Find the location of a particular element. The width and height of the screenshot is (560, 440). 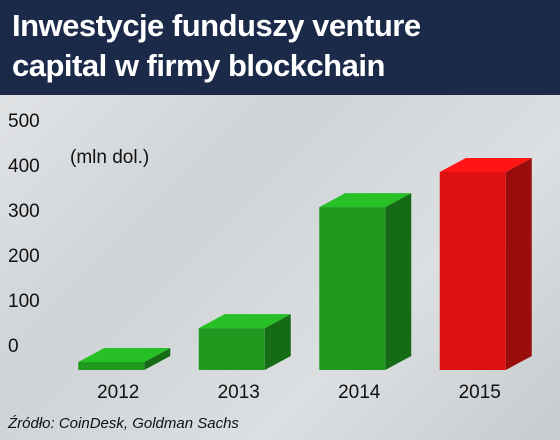

y-tick-label: 300 is located at coordinates (24, 211).